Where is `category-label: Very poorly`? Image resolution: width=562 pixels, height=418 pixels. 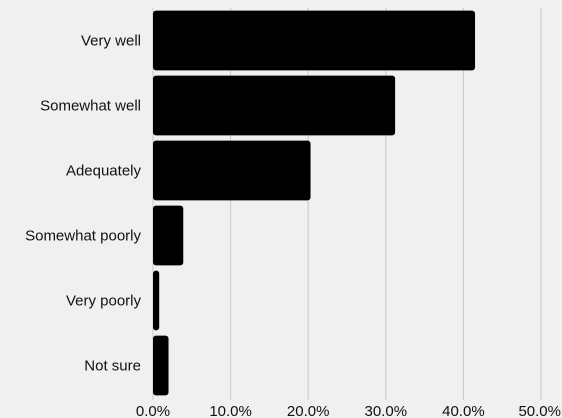 category-label: Very poorly is located at coordinates (104, 301).